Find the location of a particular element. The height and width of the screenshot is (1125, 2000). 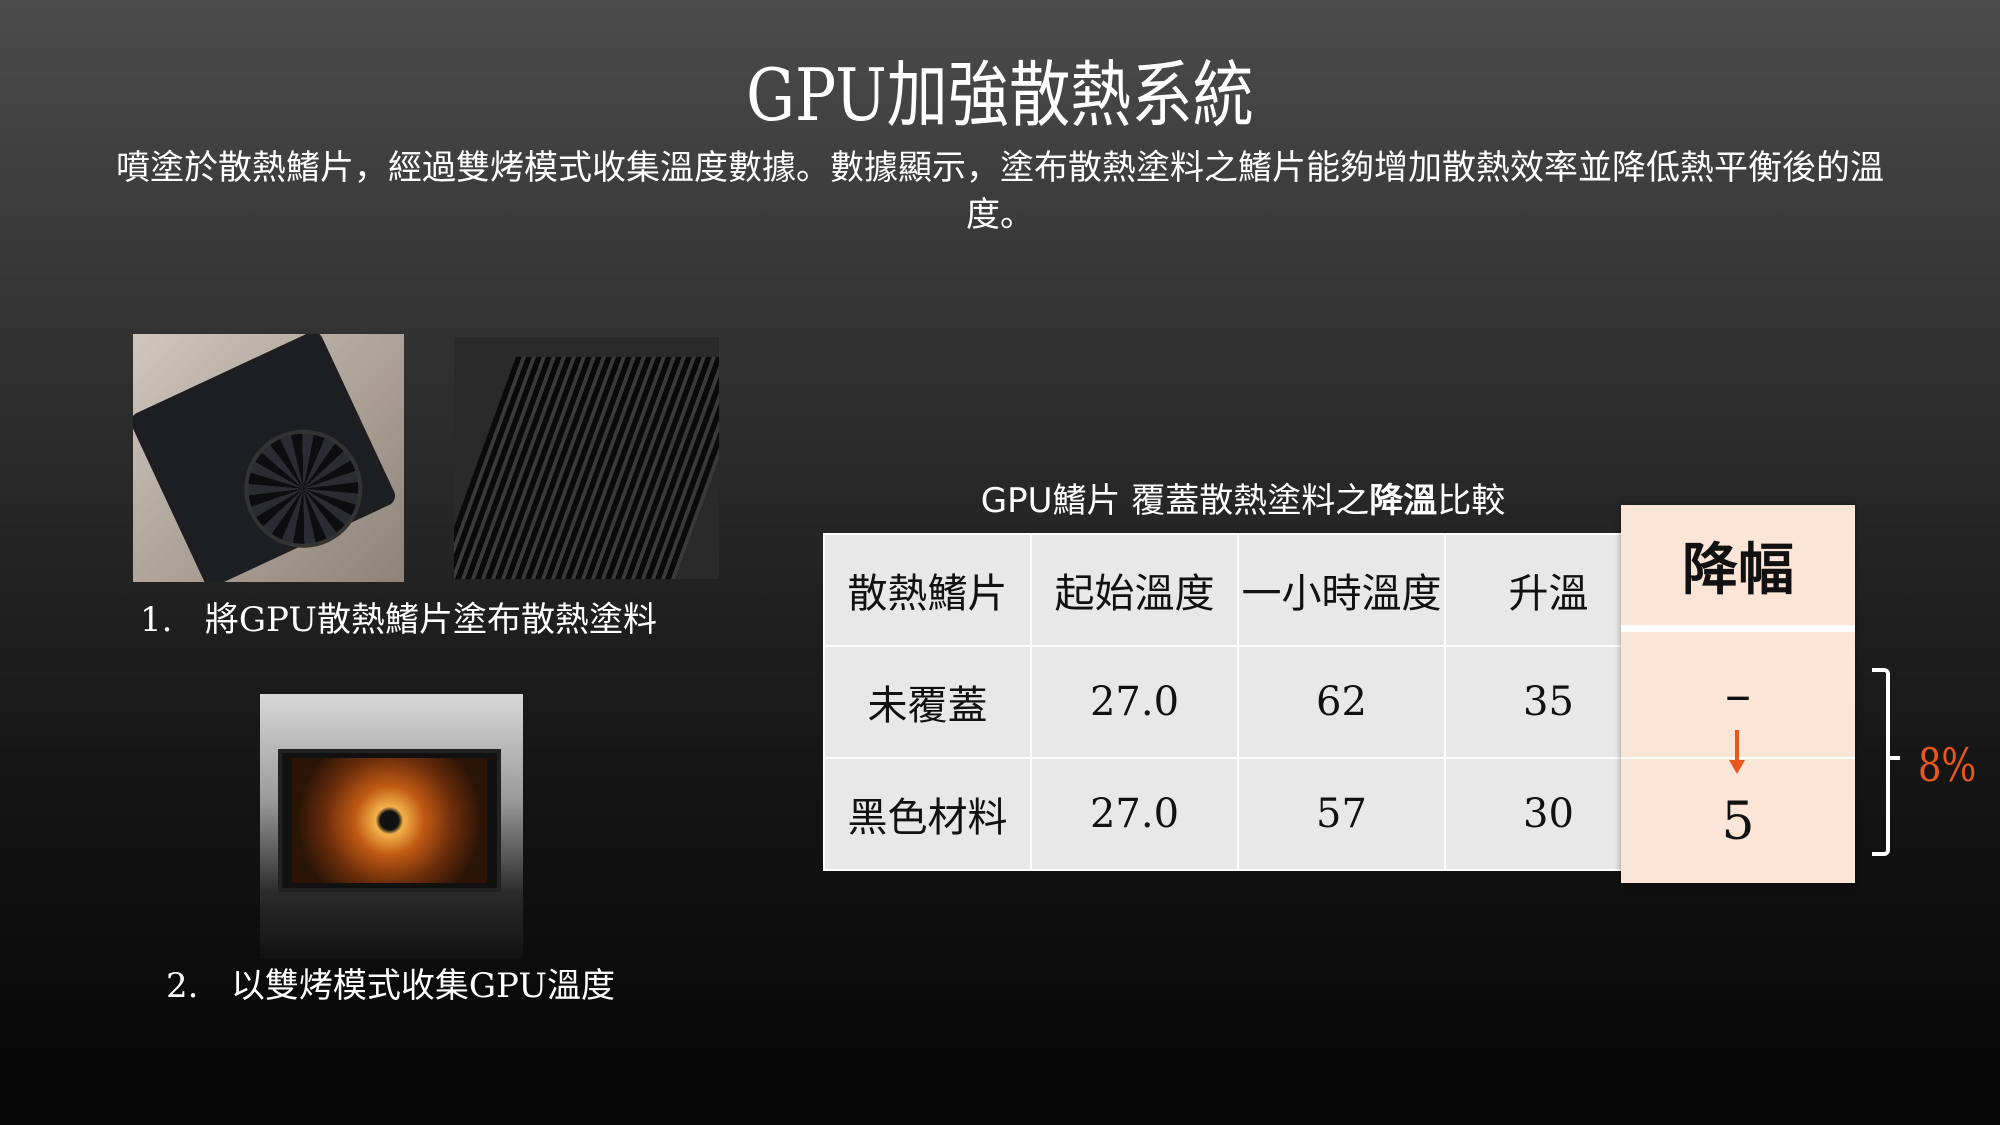

table-header-row: 散熱鰭片 起始溫度 一小時溫度 升溫 is located at coordinates (1238, 590).